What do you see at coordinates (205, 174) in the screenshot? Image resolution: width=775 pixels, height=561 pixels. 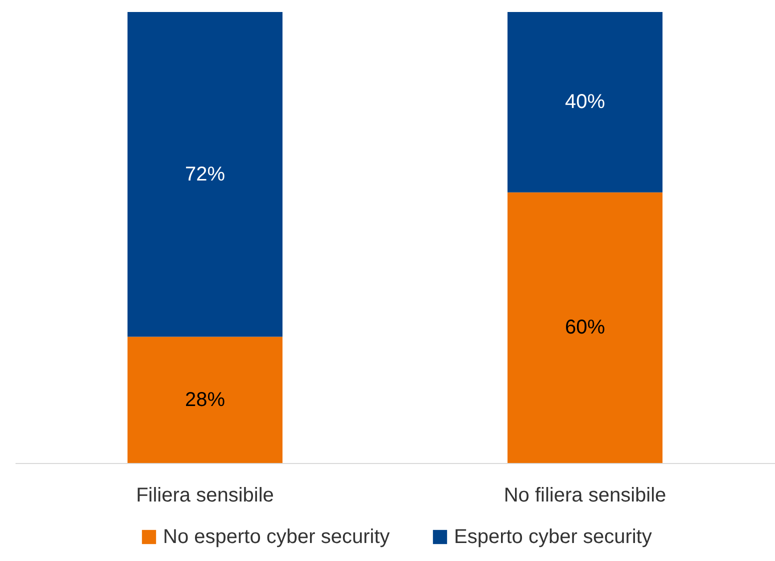 I see `data-label: 72%` at bounding box center [205, 174].